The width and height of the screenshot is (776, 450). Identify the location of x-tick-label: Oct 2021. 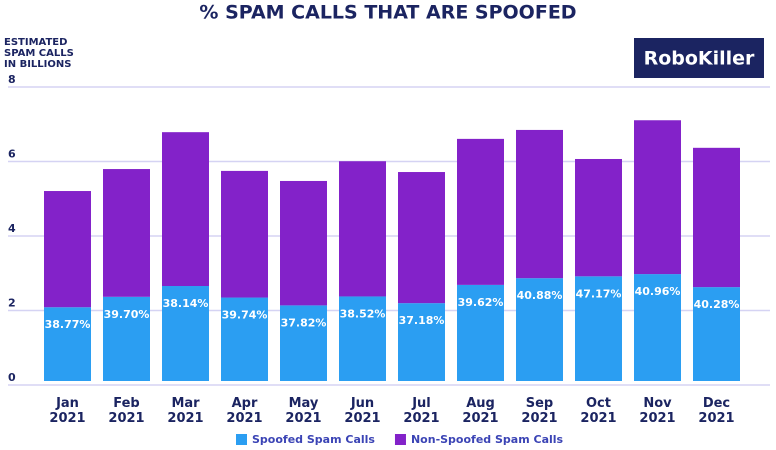
(598, 411).